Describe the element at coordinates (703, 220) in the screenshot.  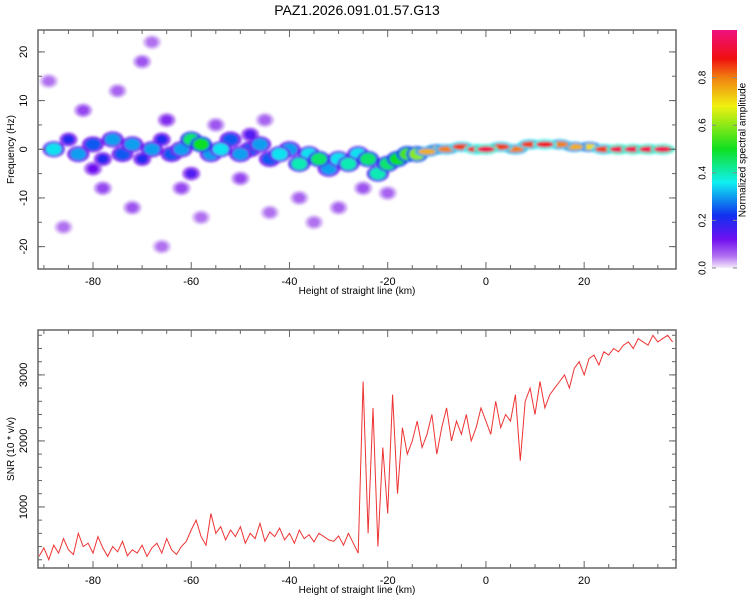
I see `colorbar-tick-label: 0.2` at that location.